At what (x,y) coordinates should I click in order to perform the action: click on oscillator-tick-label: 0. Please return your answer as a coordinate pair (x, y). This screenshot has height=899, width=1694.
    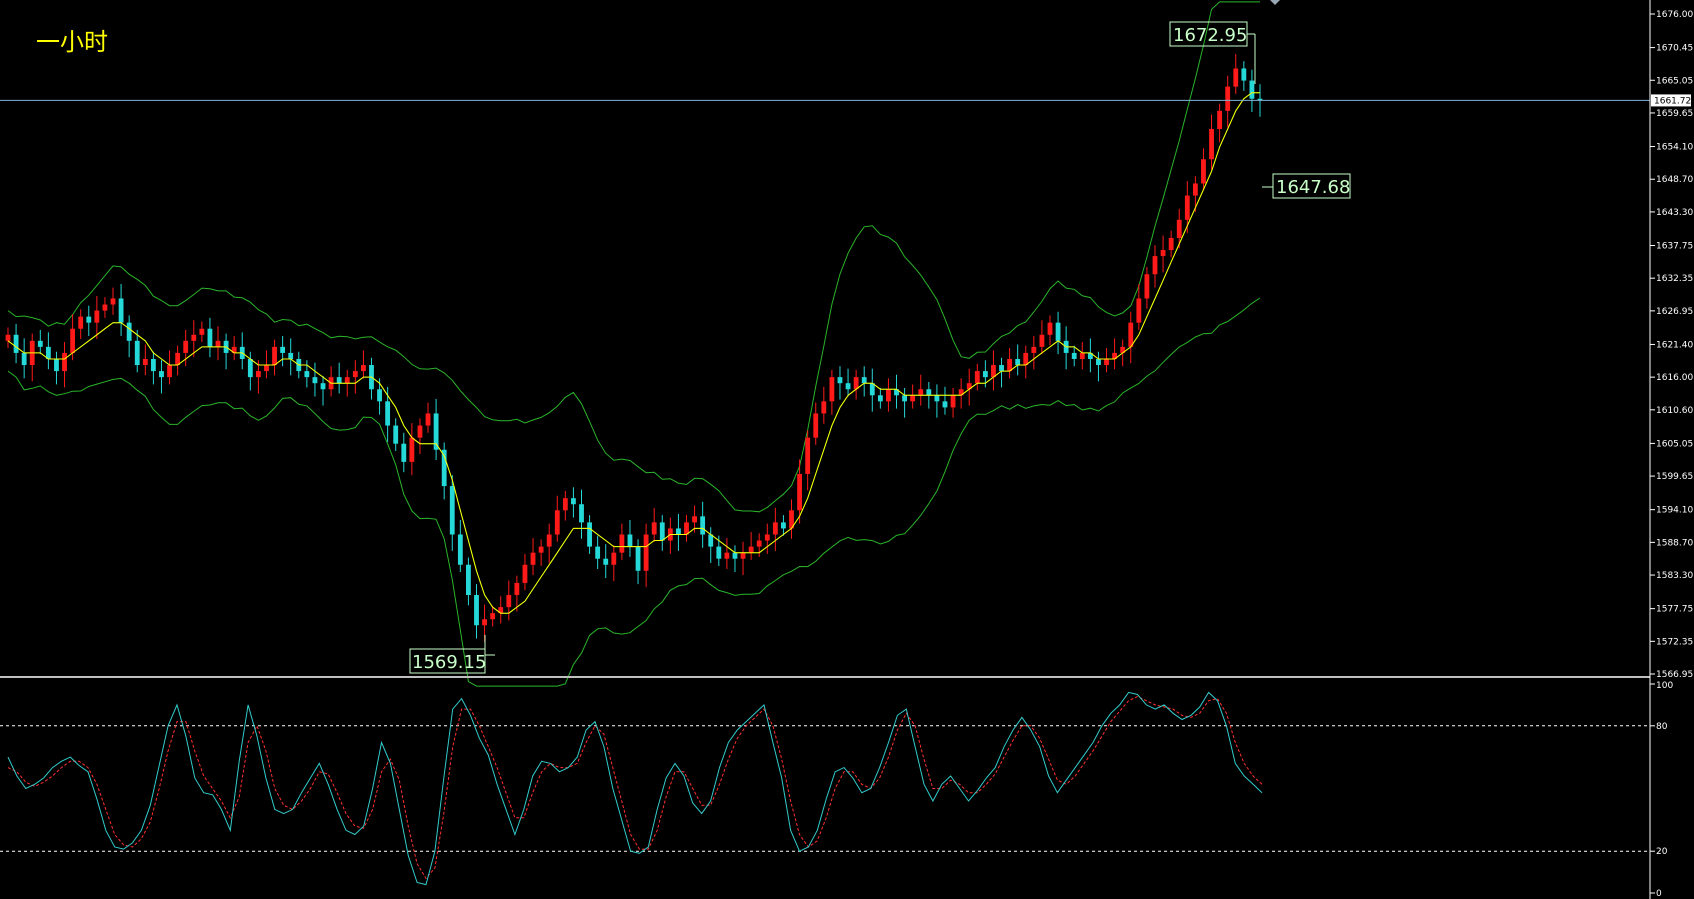
    Looking at the image, I should click on (1659, 894).